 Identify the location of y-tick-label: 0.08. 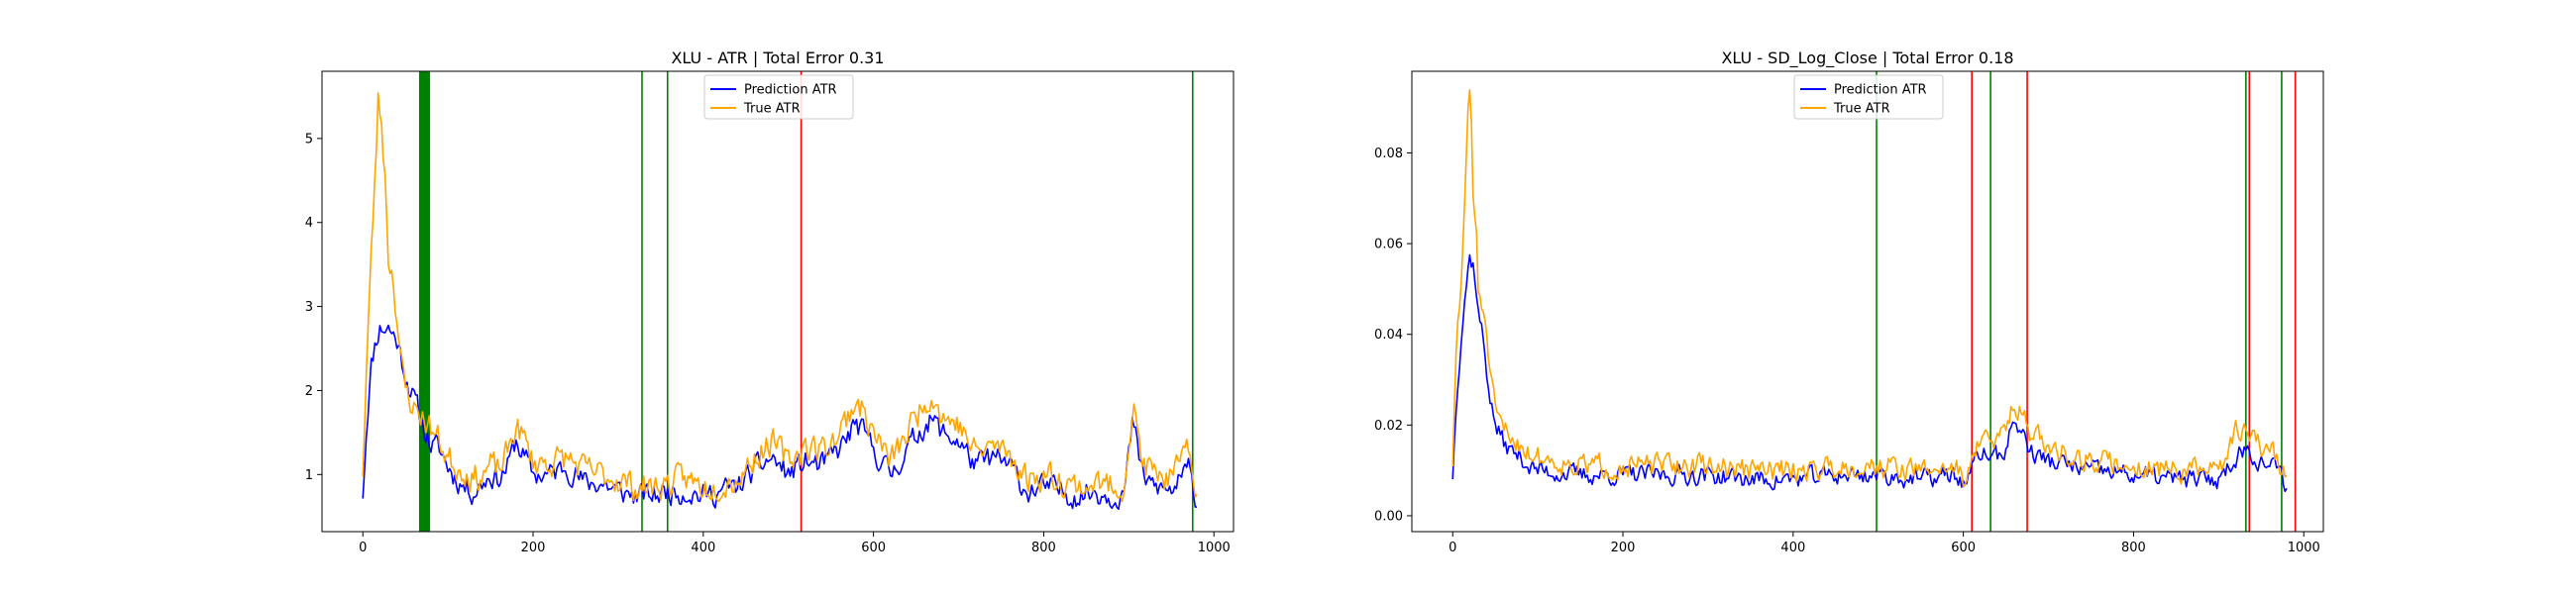
(1388, 154).